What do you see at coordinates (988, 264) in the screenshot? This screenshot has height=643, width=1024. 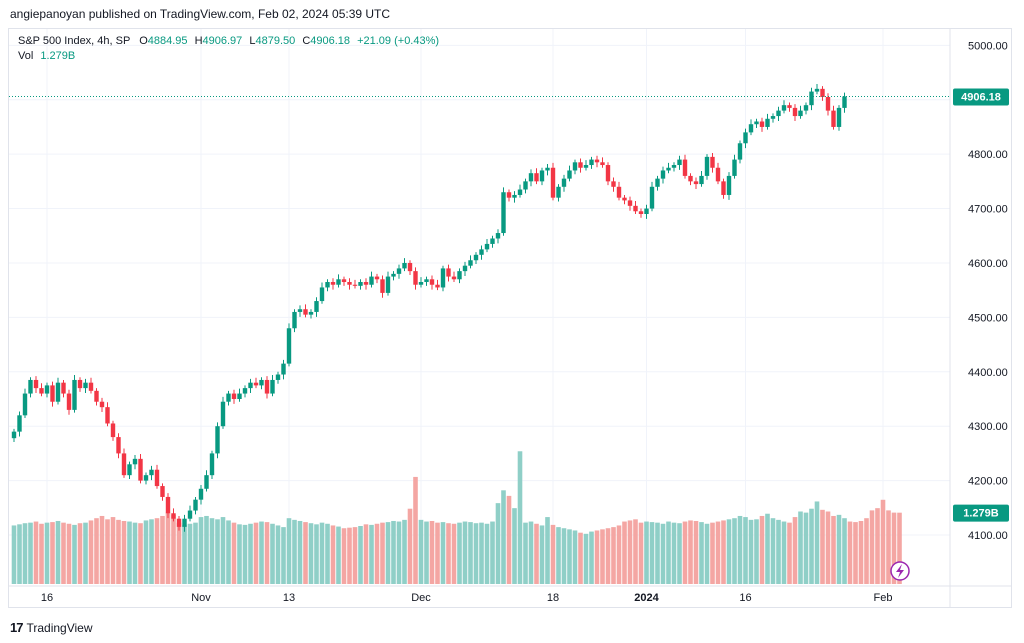 I see `y-tick-label: 4600.00` at bounding box center [988, 264].